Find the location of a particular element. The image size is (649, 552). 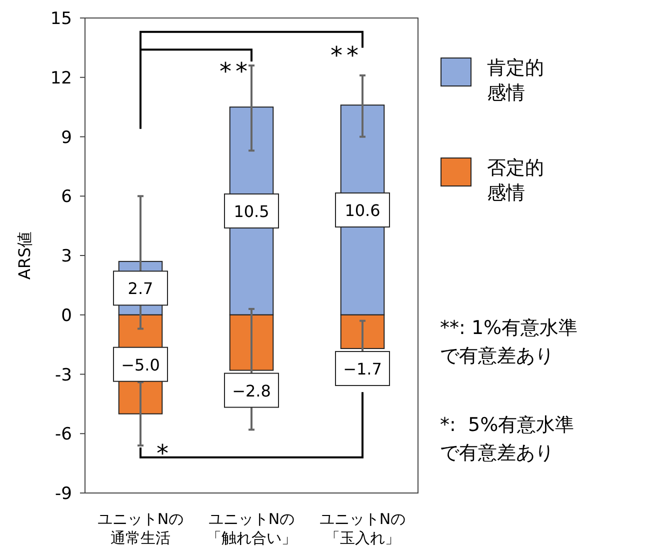

y-tick-label: 3 is located at coordinates (66, 256).